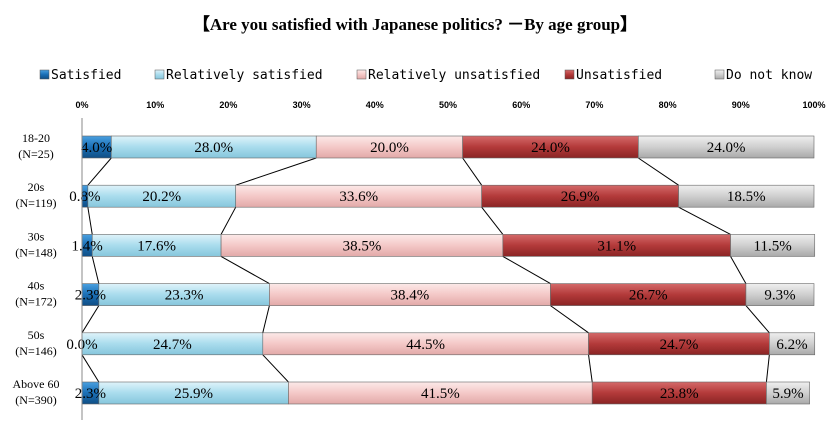  What do you see at coordinates (35, 351) in the screenshot?
I see `category-n-label: (N=146)` at bounding box center [35, 351].